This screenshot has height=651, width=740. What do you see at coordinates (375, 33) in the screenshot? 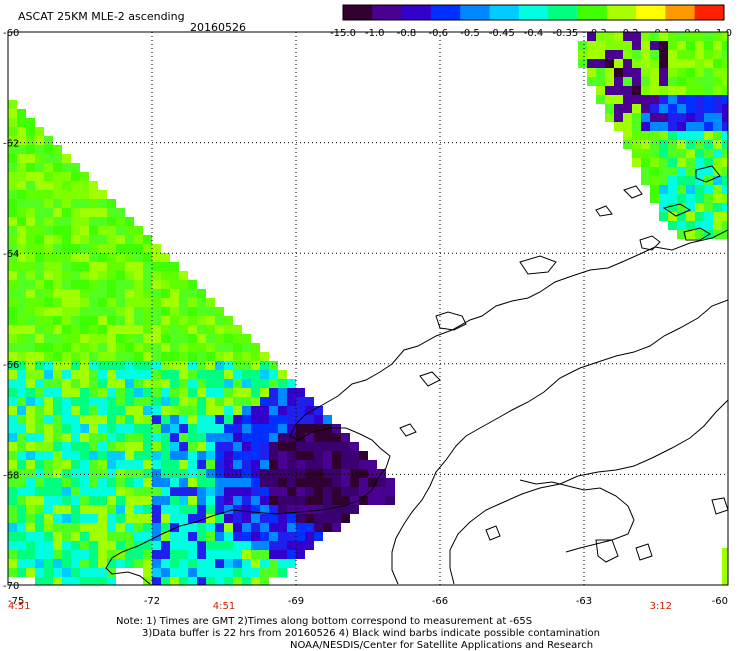
I see `colorbar-label: -1.0` at bounding box center [375, 33].